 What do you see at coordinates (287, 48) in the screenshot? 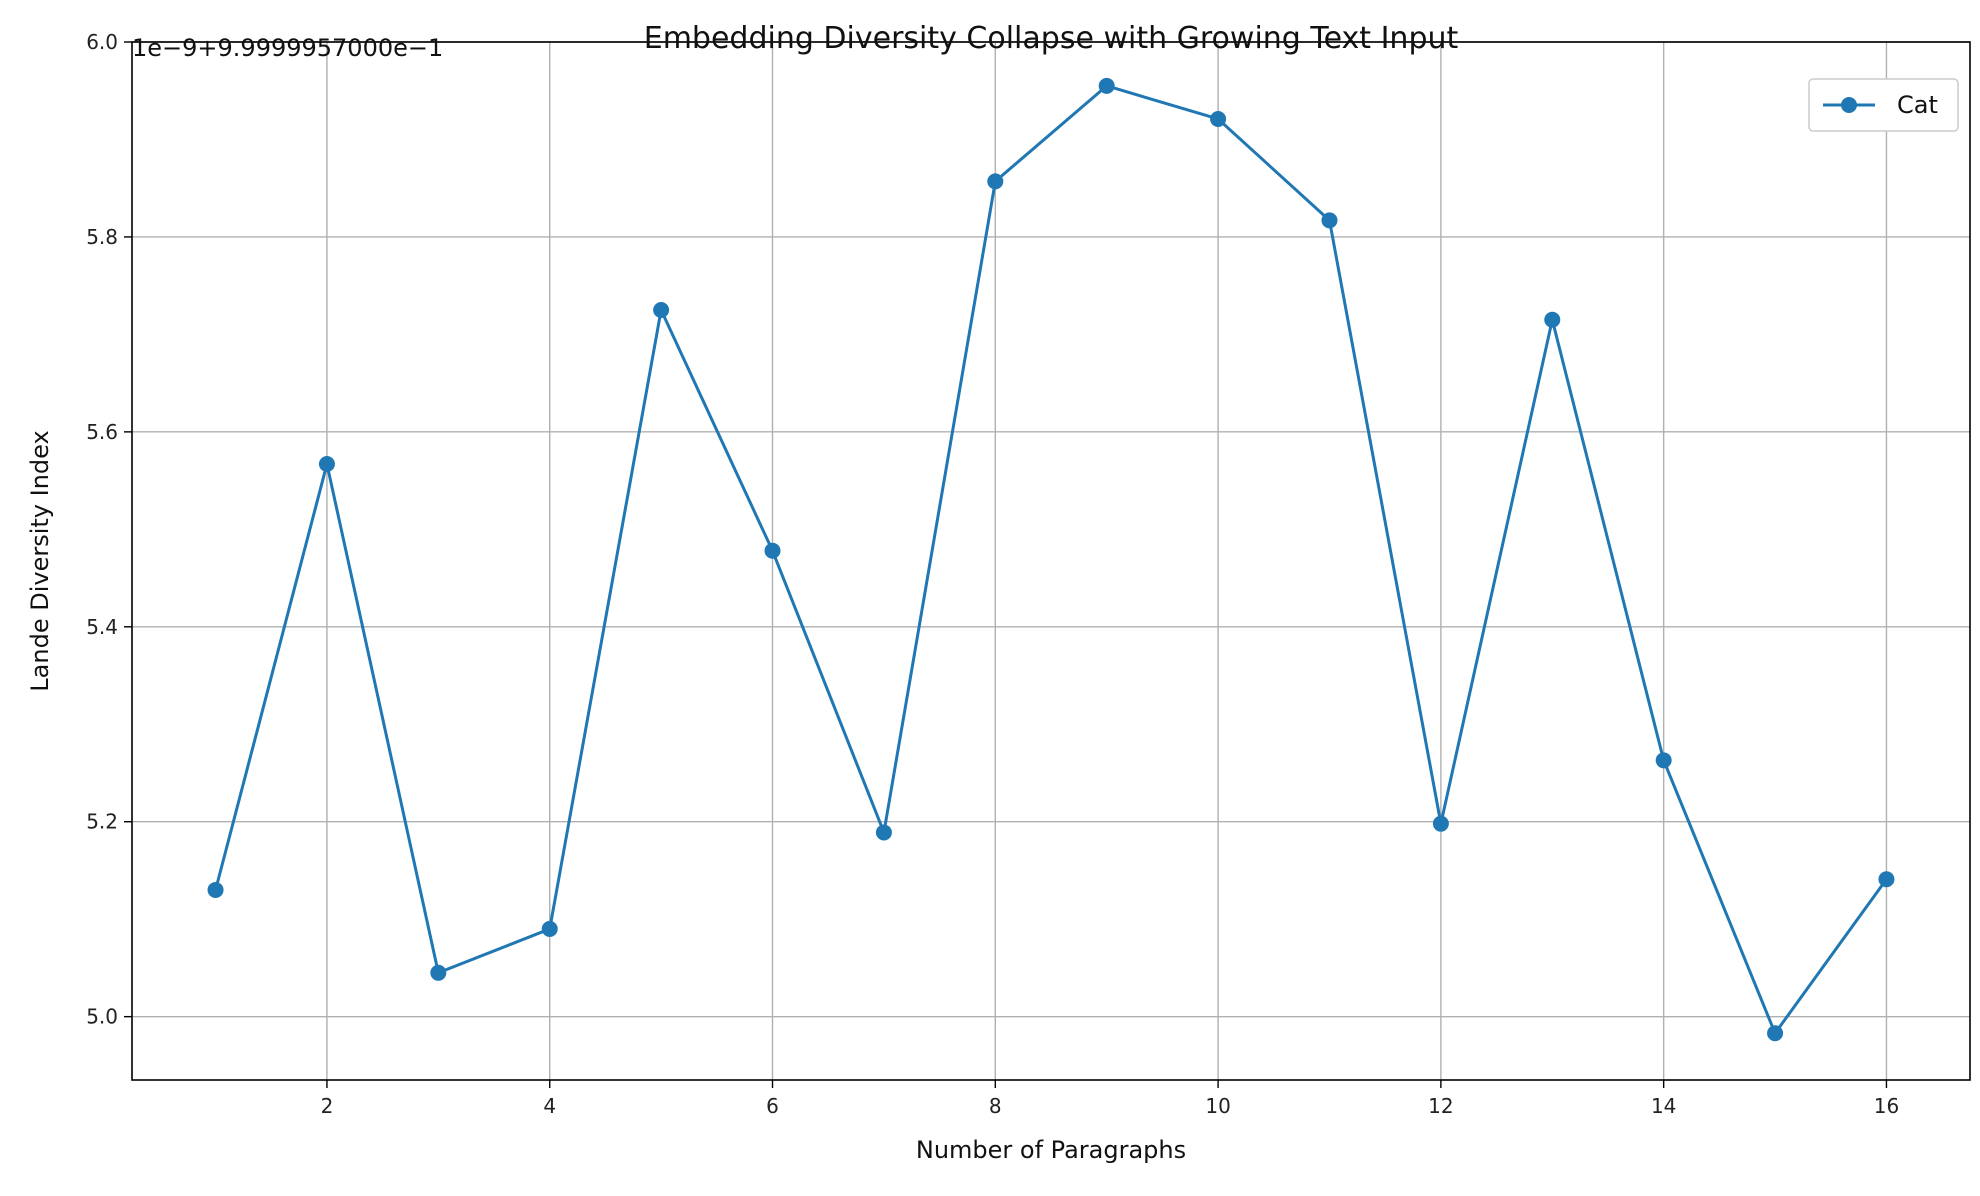
I see `y-axis-offset-text: 1e−9+9.9999957000e−1` at bounding box center [287, 48].